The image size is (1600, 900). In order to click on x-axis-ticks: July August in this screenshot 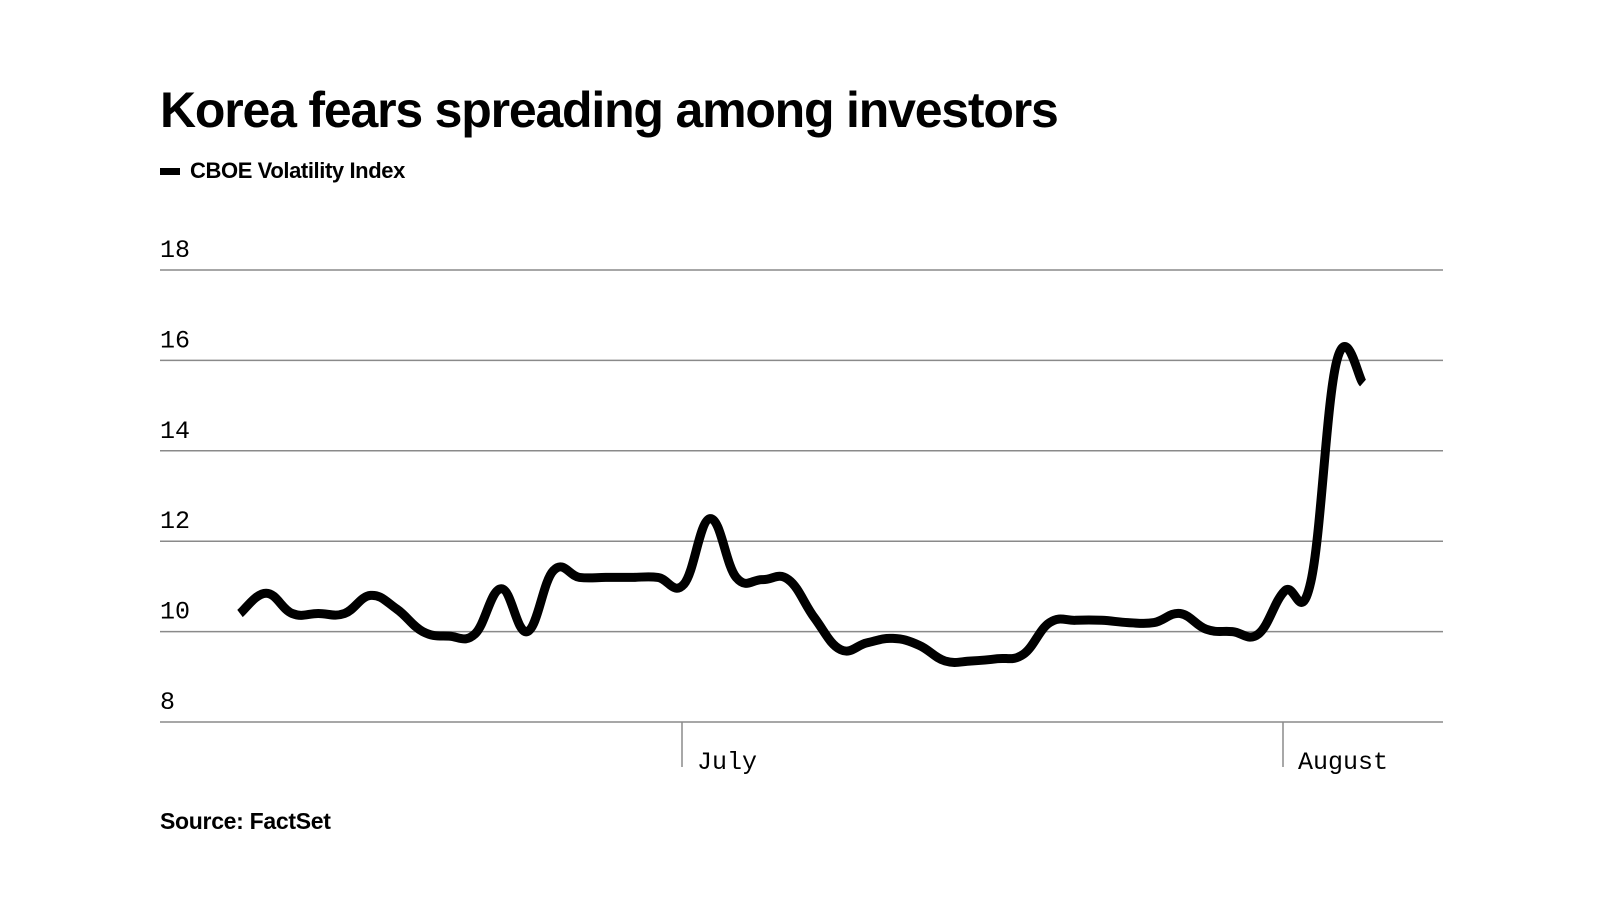, I will do `click(1034, 749)`.